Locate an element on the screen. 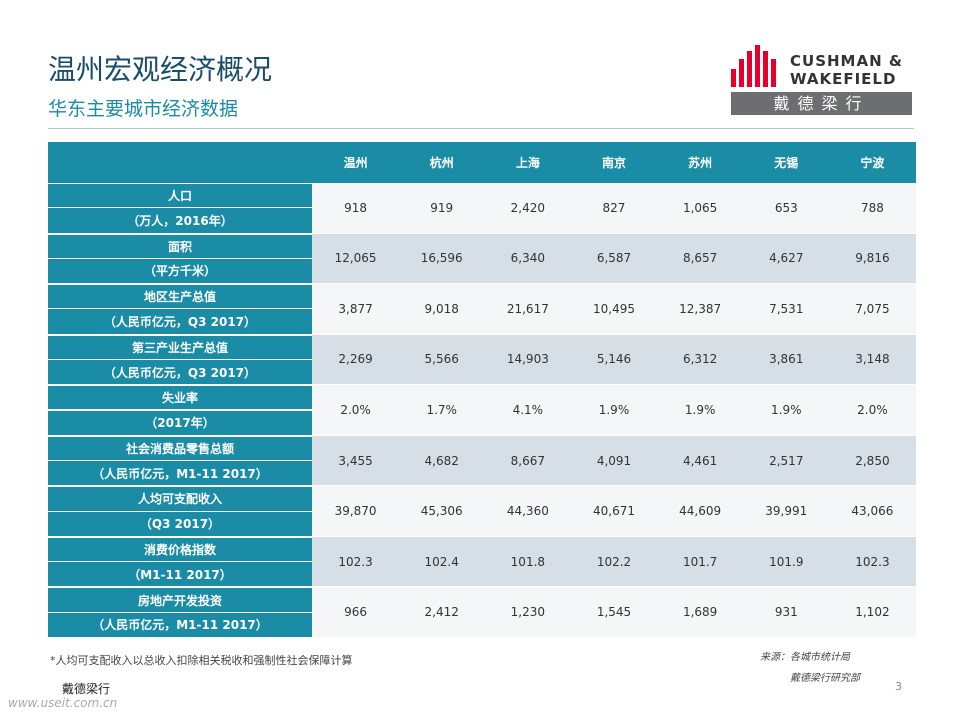  value-cell: 4,461 is located at coordinates (700, 461).